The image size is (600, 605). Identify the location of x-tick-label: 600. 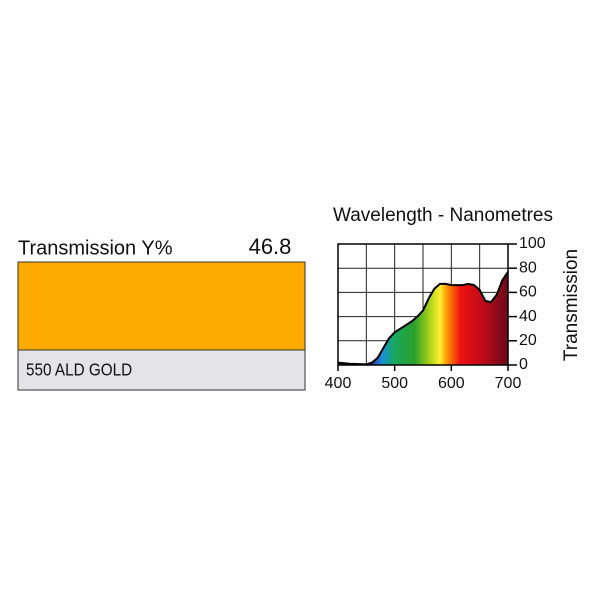
(451, 383).